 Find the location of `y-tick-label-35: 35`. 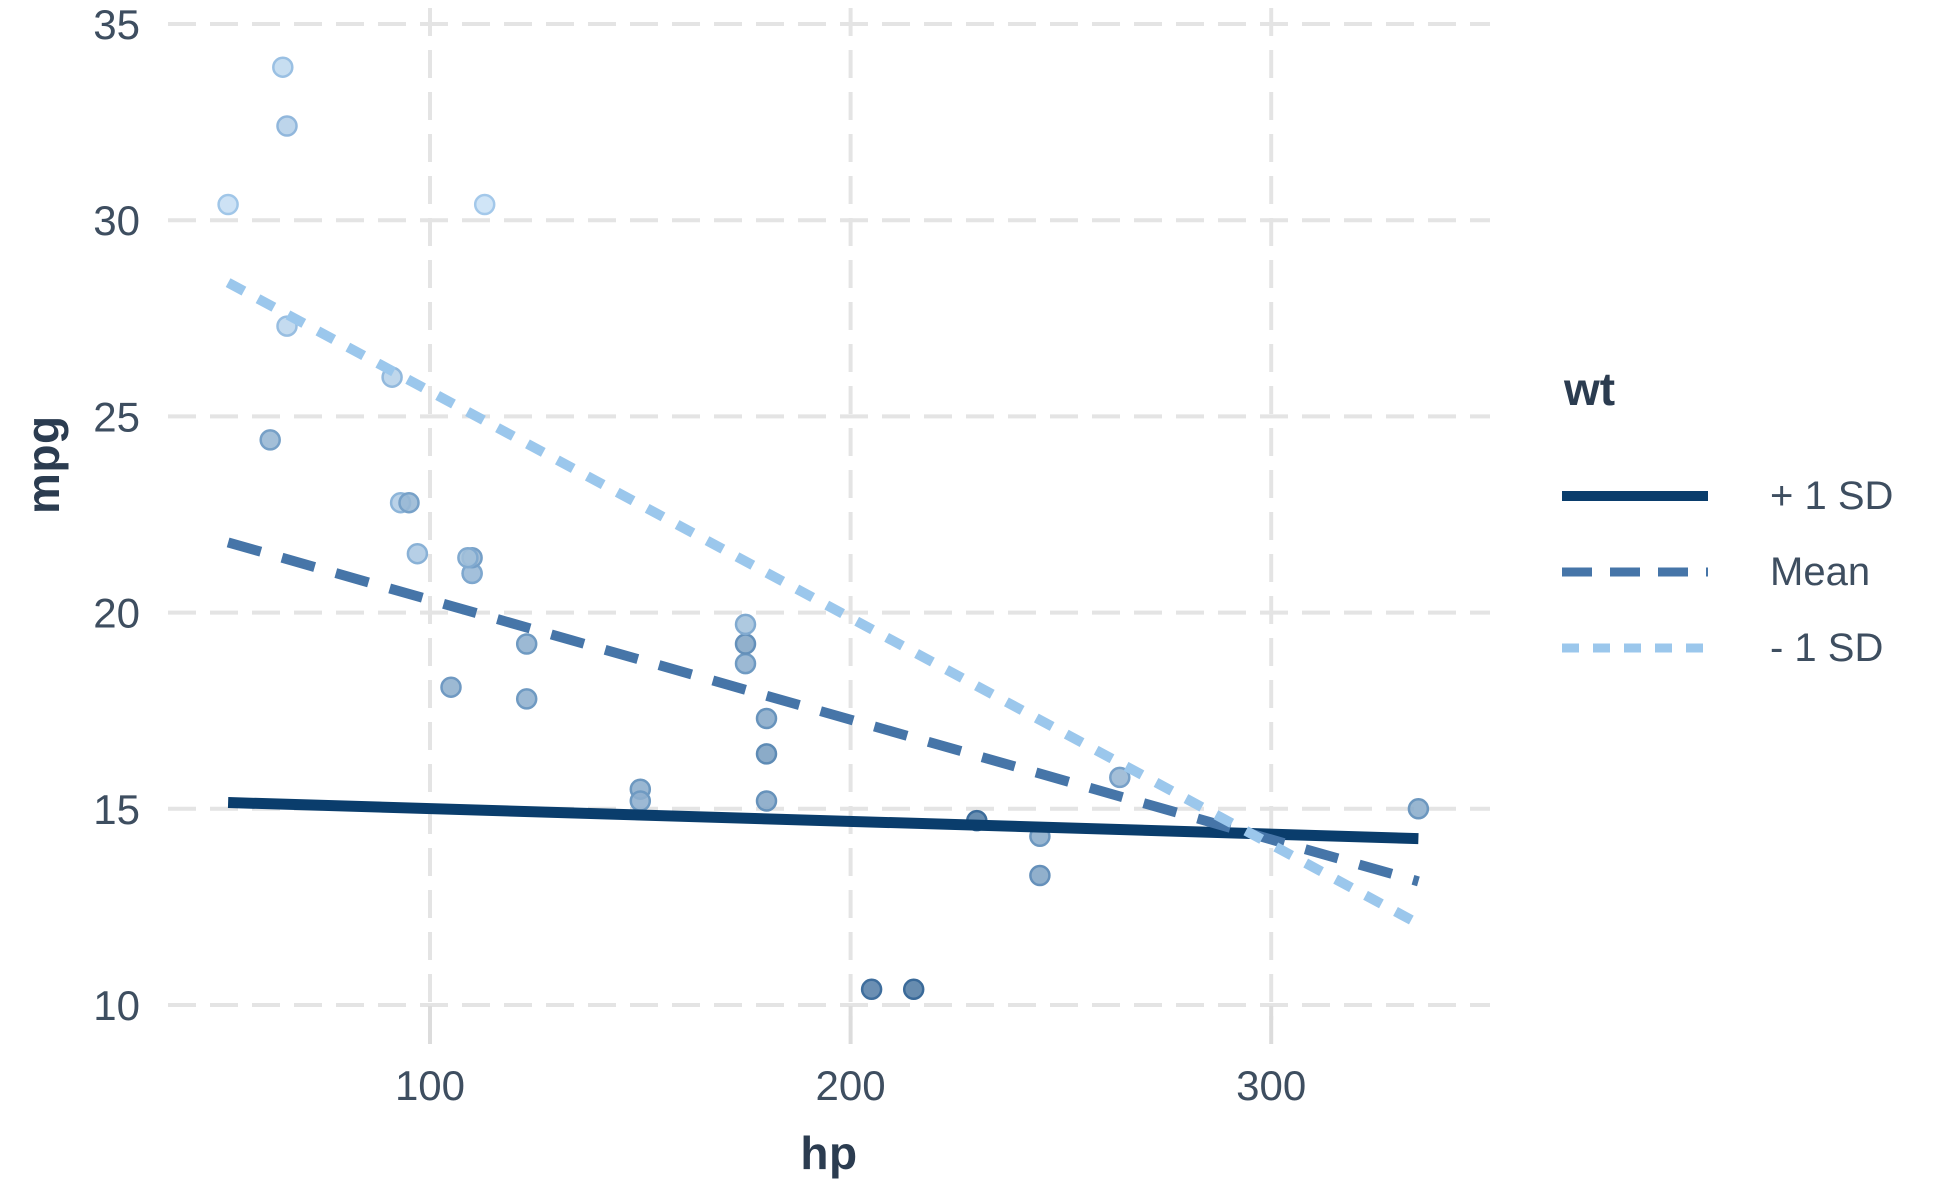

y-tick-label-35: 35 is located at coordinates (116, 24).